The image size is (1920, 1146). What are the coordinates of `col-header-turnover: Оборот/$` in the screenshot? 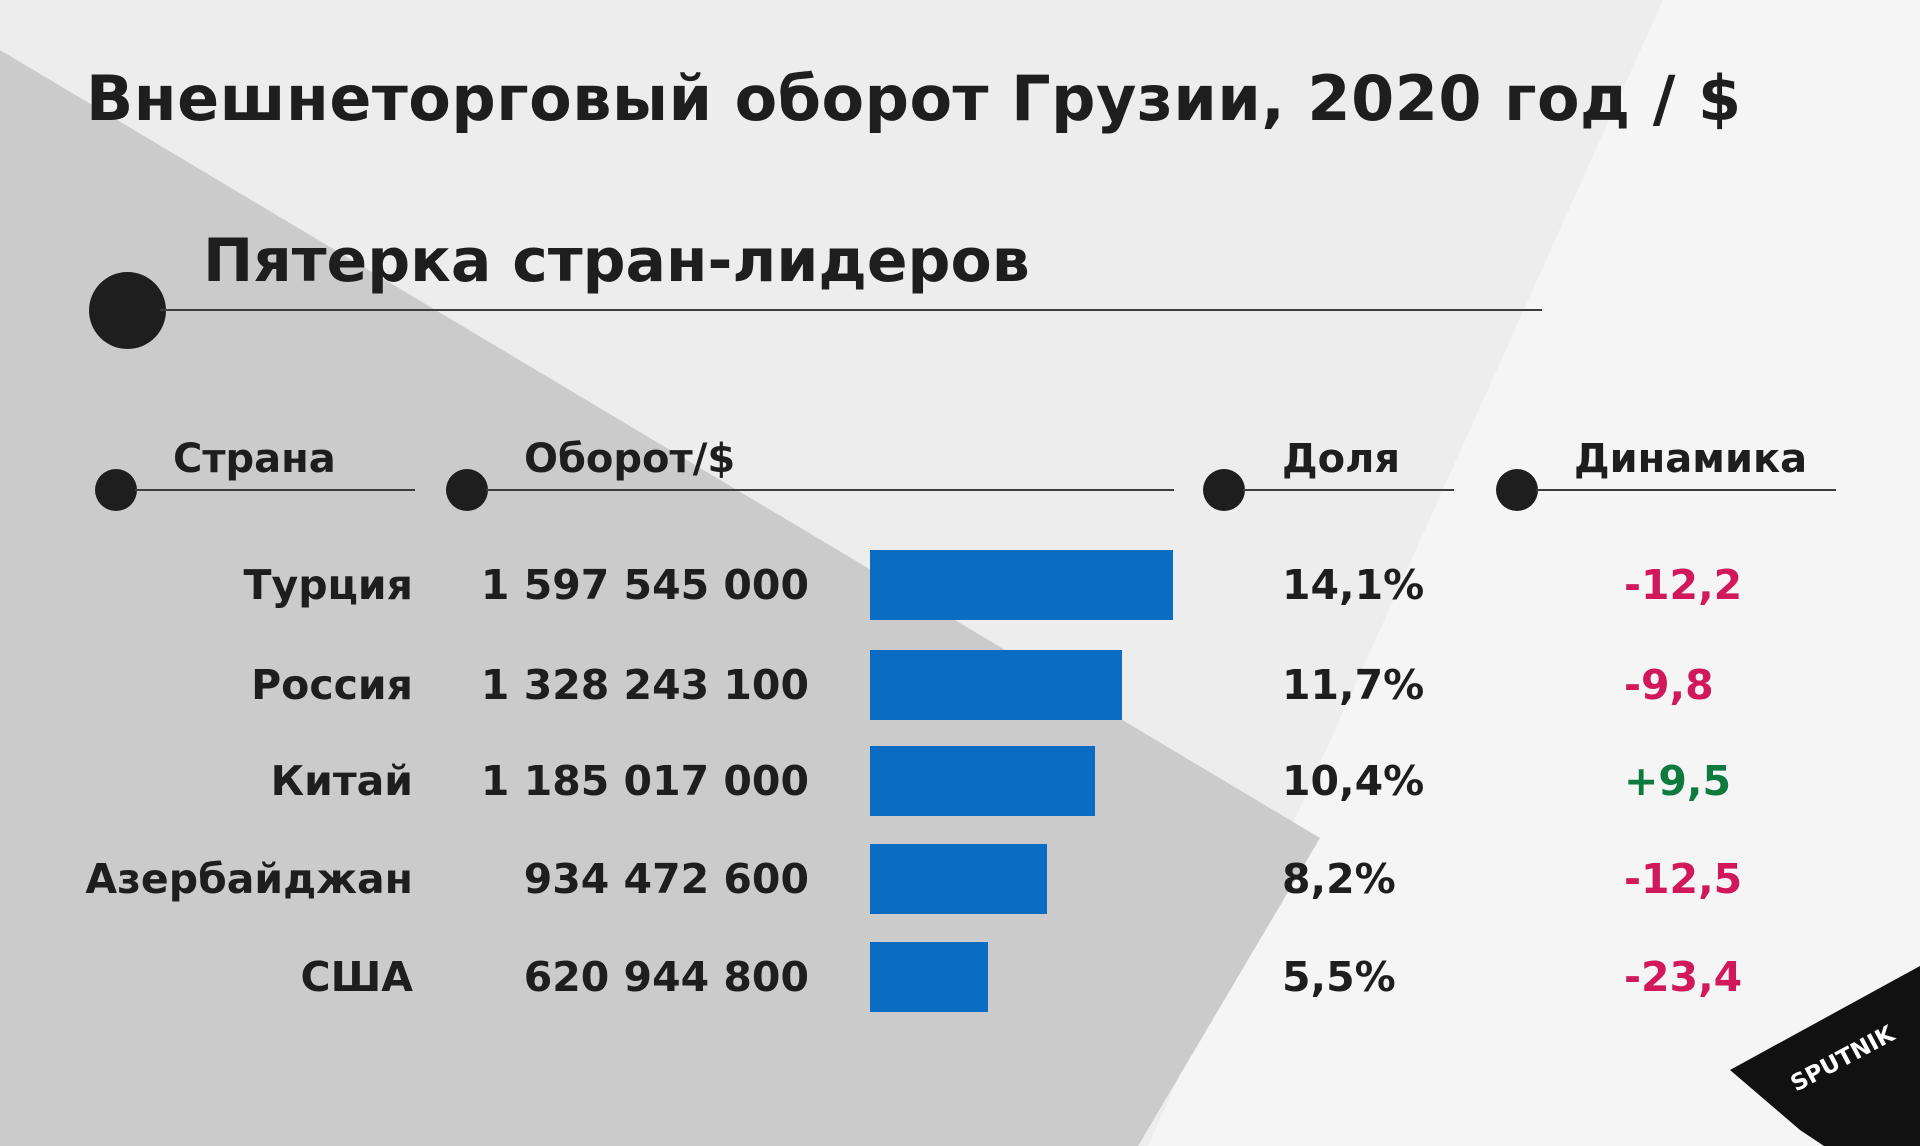 It's located at (630, 459).